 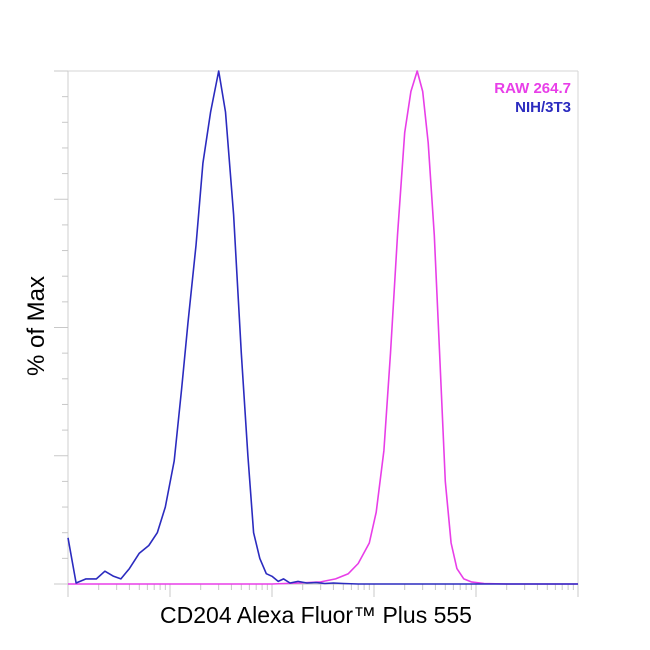 What do you see at coordinates (316, 615) in the screenshot?
I see `x-axis-title: CD204 Alexa Fluor™ Plus 555` at bounding box center [316, 615].